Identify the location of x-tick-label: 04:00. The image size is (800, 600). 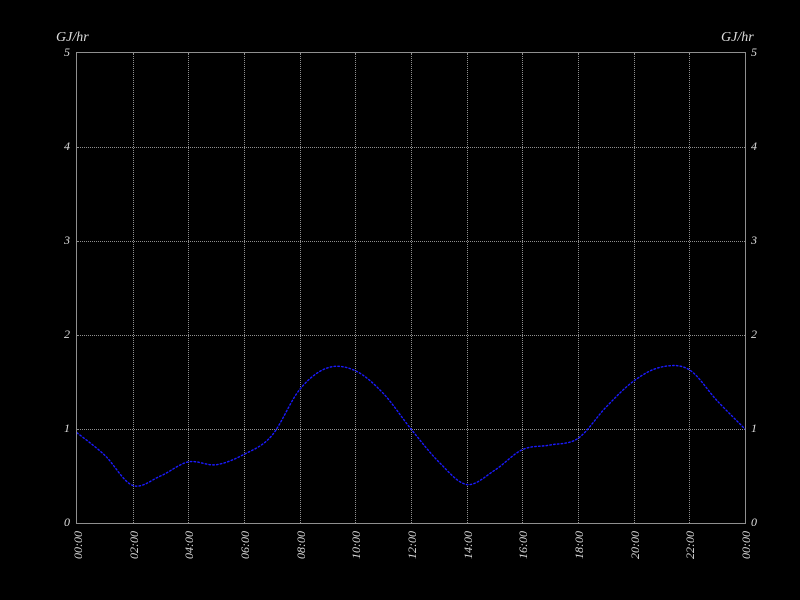
(189, 545).